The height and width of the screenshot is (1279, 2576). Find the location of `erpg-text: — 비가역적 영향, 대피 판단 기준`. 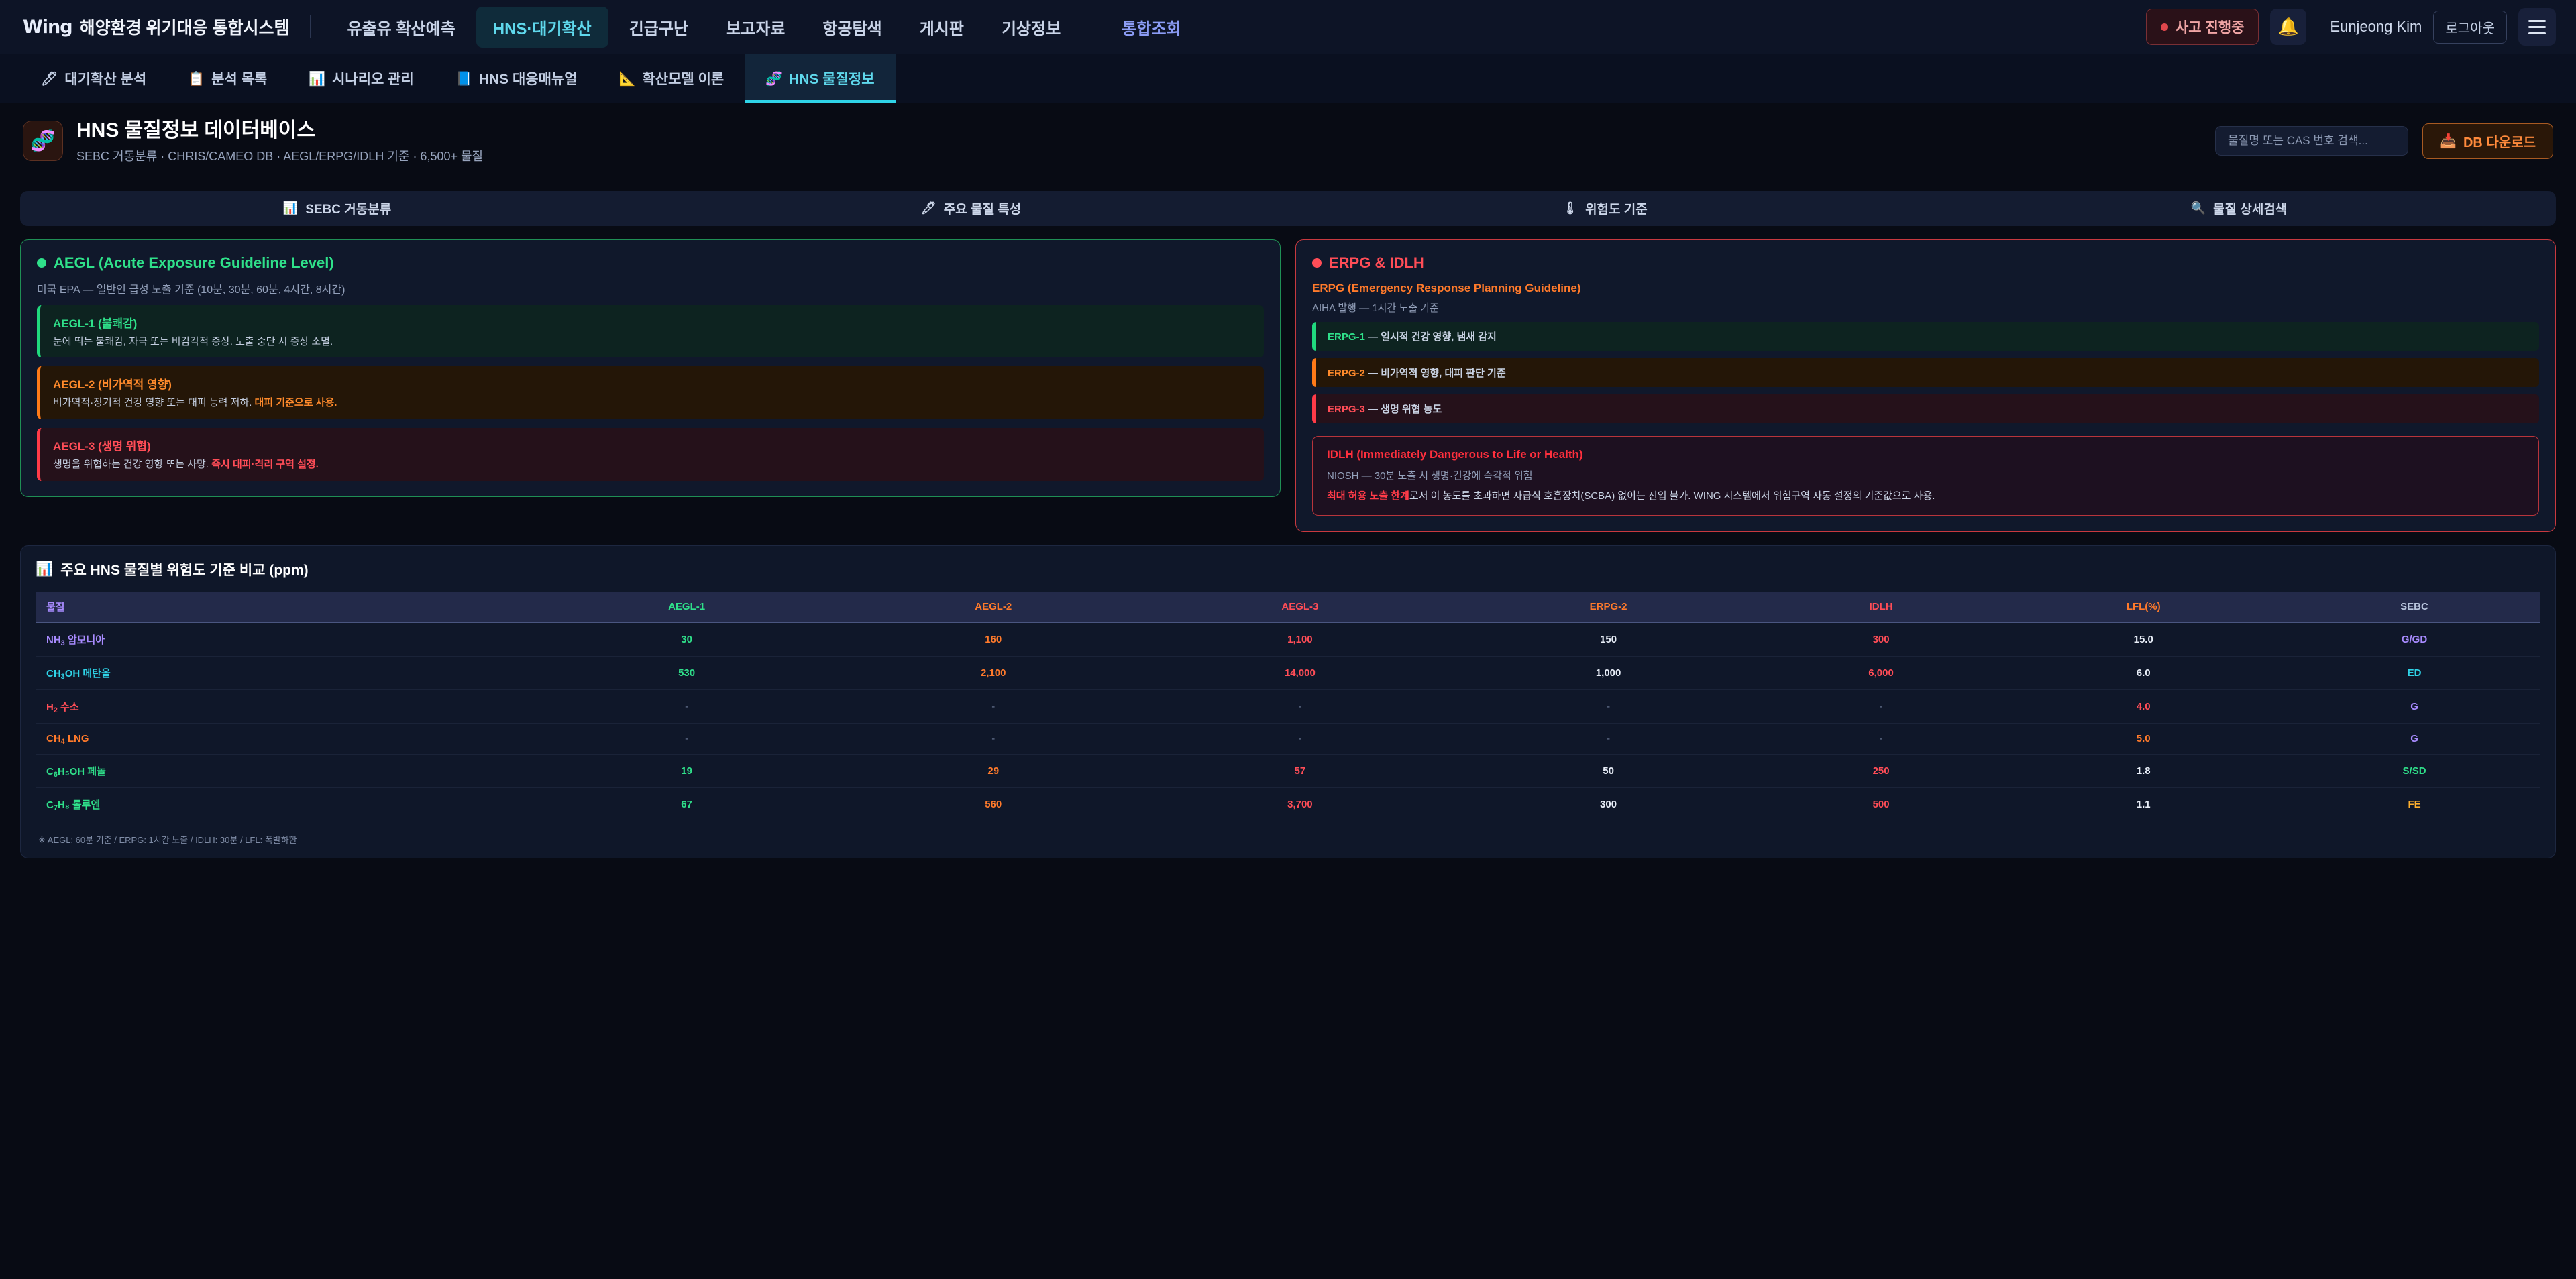

erpg-text: — 비가역적 영향, 대피 판단 기준 is located at coordinates (1435, 373).